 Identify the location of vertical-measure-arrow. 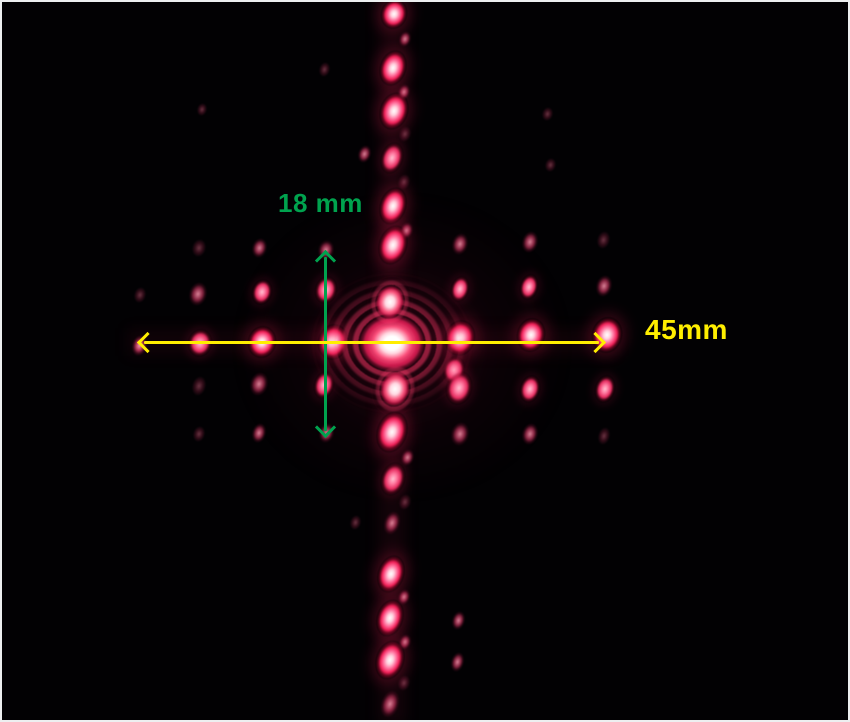
(325, 344).